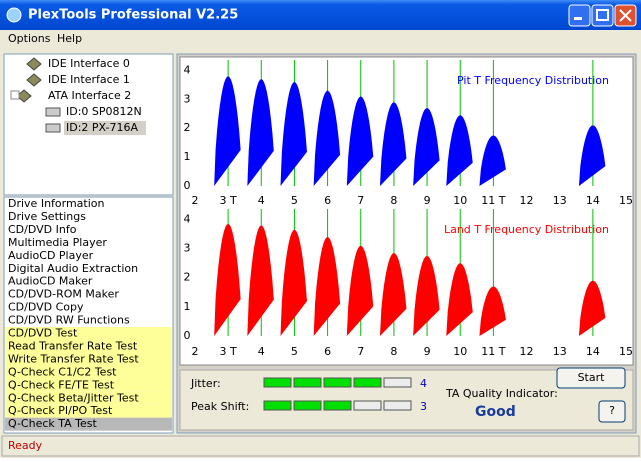 The image size is (641, 462). What do you see at coordinates (533, 80) in the screenshot?
I see `chart-title: Pit T Frequency Distribution` at bounding box center [533, 80].